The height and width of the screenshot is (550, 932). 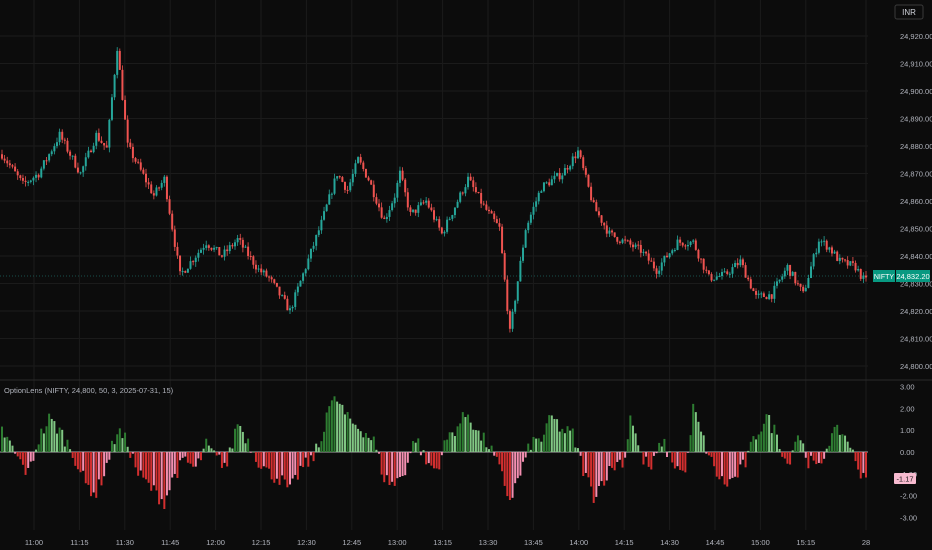 What do you see at coordinates (909, 12) in the screenshot?
I see `currency-button: INR` at bounding box center [909, 12].